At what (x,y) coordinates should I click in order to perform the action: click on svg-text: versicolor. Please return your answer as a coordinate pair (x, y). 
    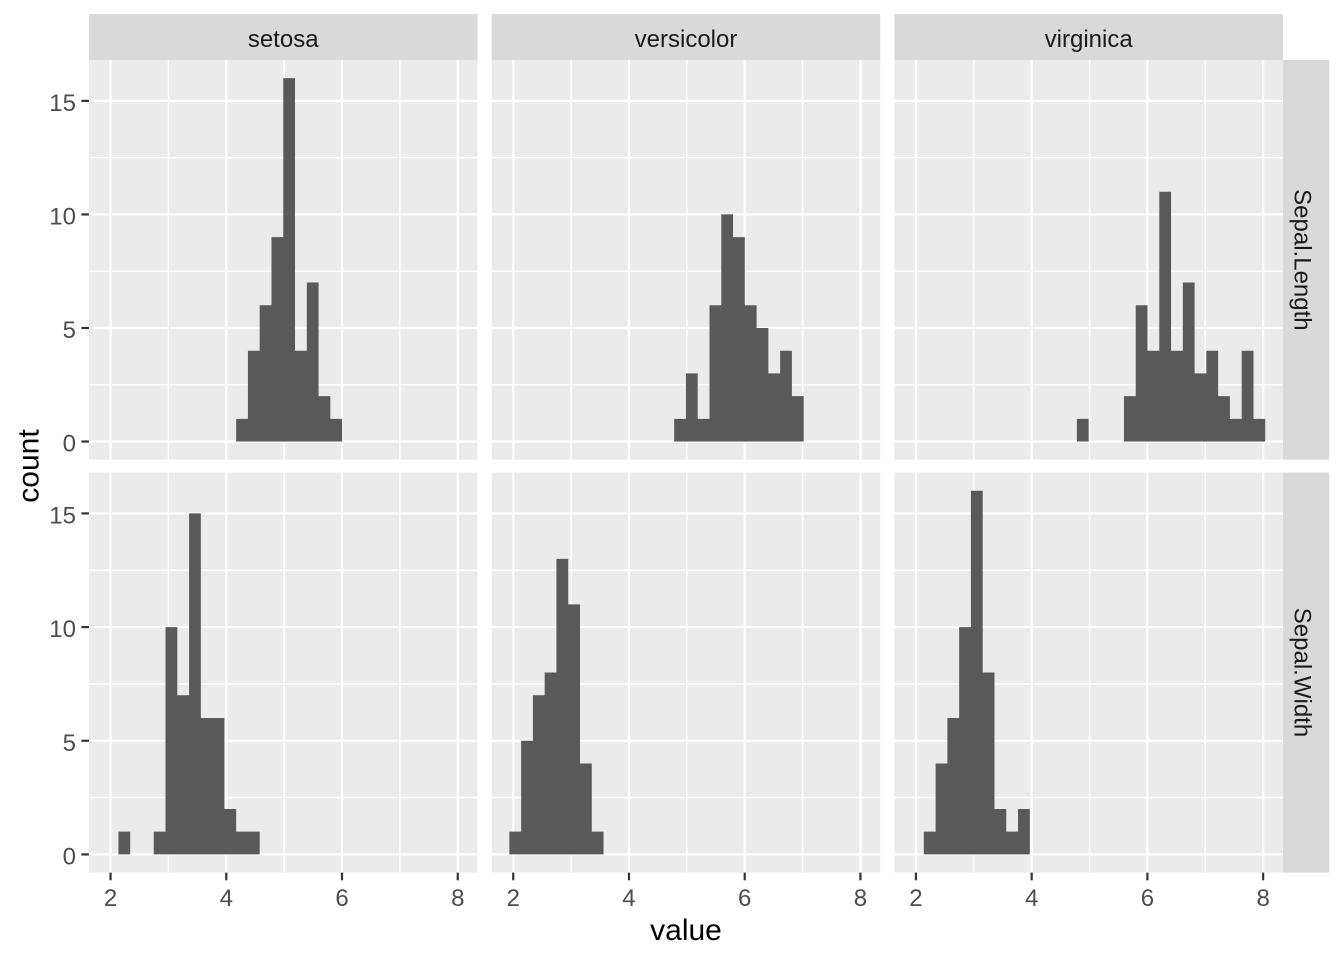
    Looking at the image, I should click on (686, 39).